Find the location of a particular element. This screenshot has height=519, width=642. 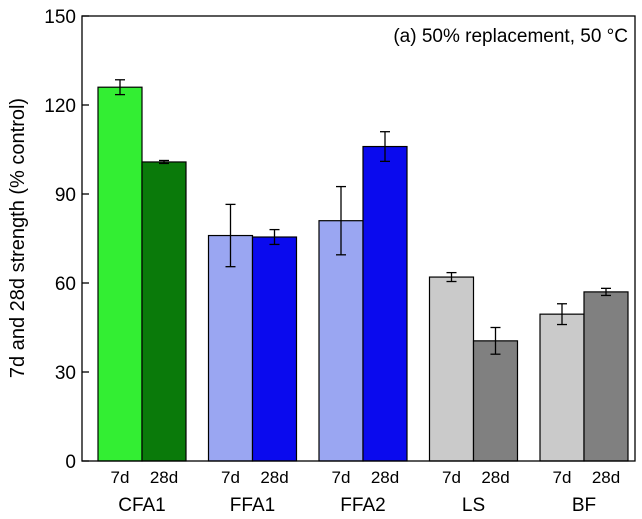

y-tick-label: 90 is located at coordinates (65, 195).